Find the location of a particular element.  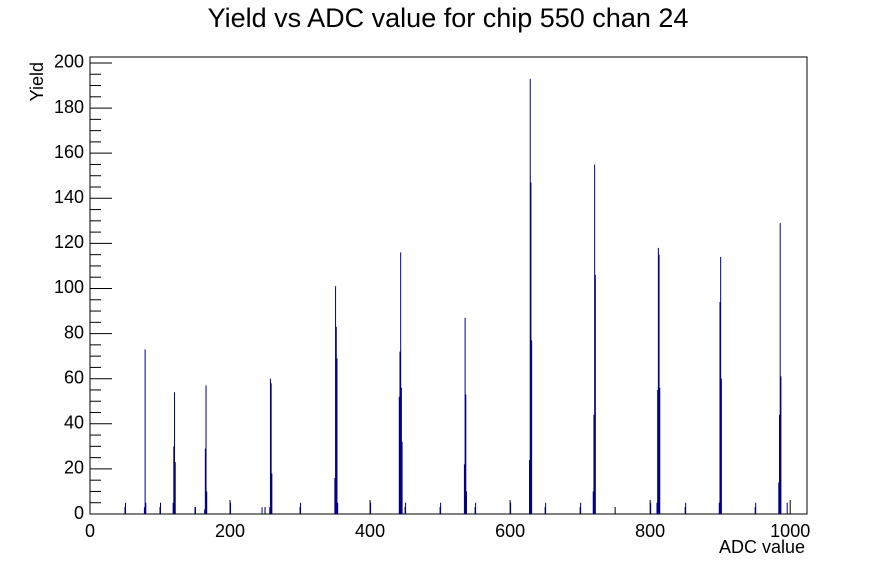

x-tick-label: 200 is located at coordinates (230, 531).